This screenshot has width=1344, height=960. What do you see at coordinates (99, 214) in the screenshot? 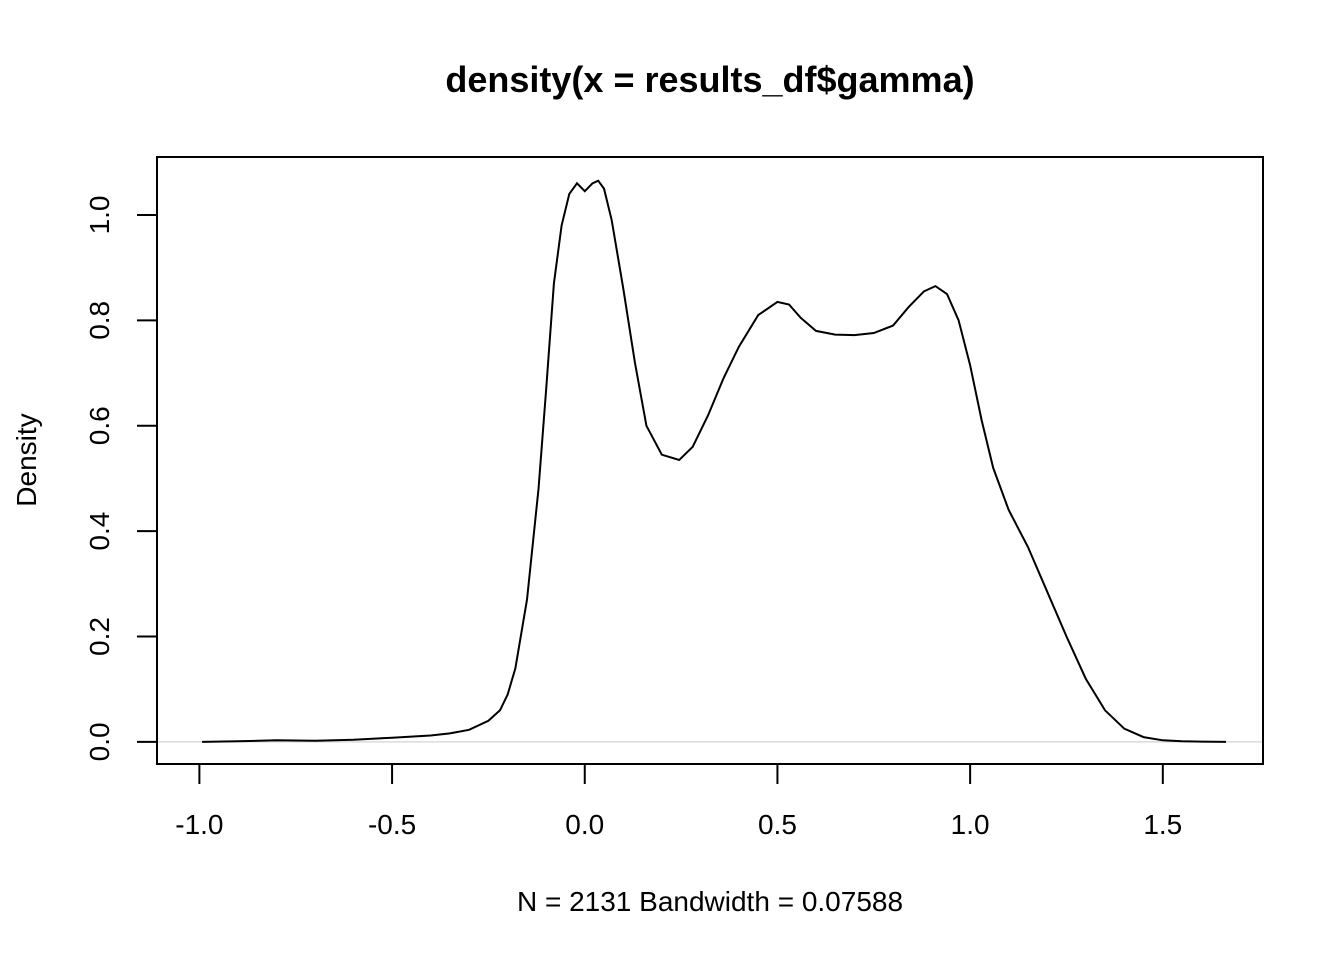
I see `y-tick-label: 1.0` at bounding box center [99, 214].